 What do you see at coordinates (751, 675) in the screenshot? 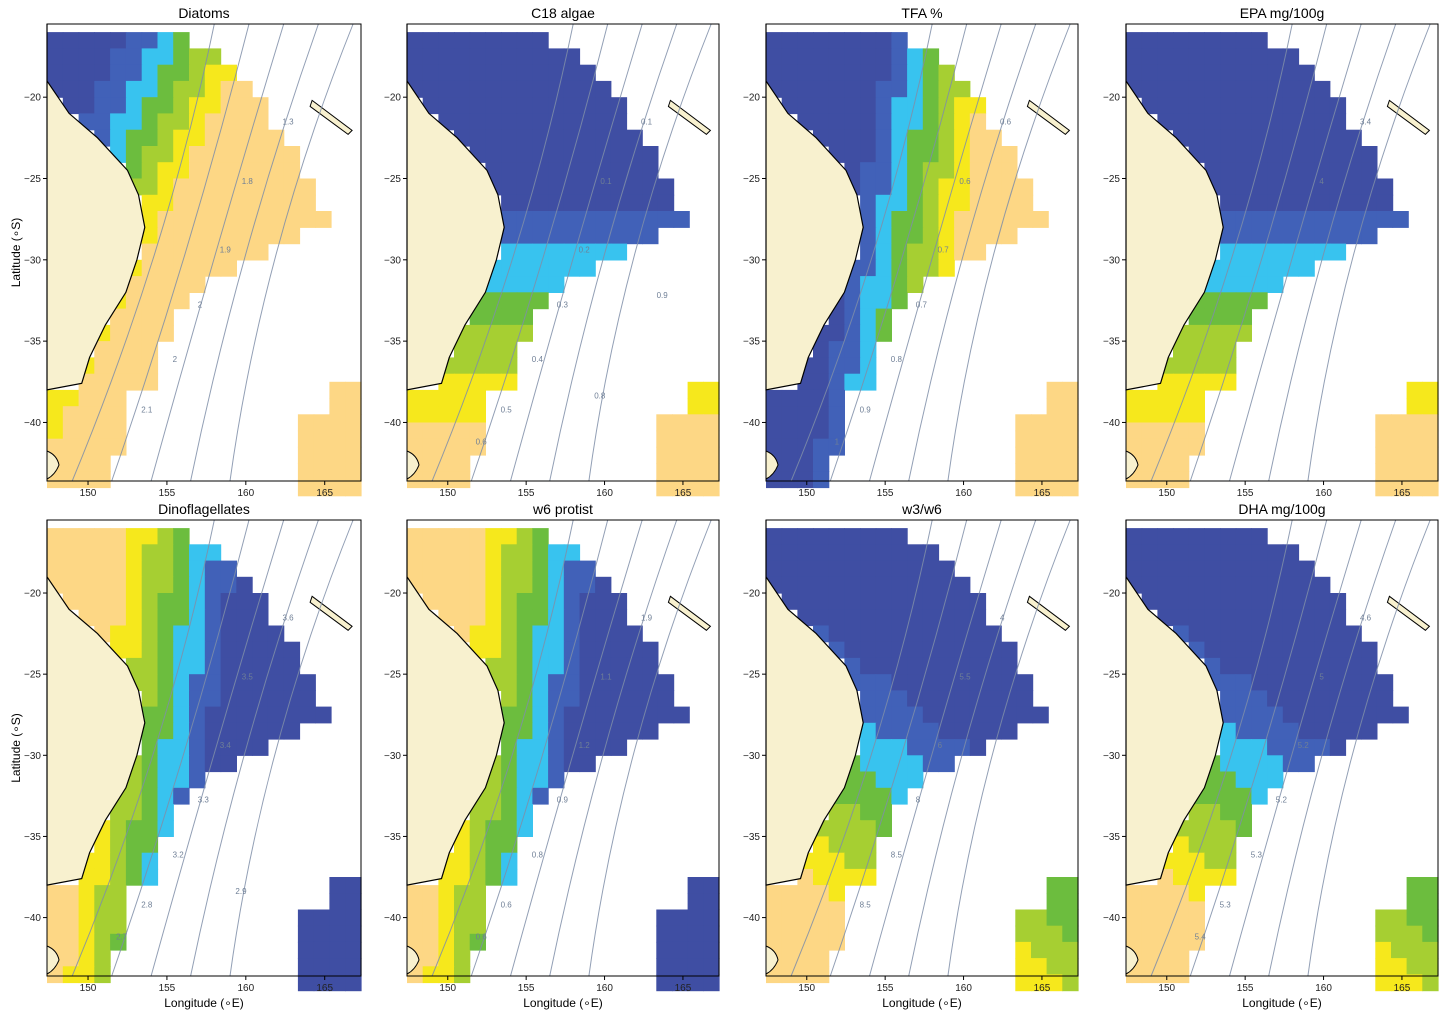
I see `y-tick-label: −25` at bounding box center [751, 675].